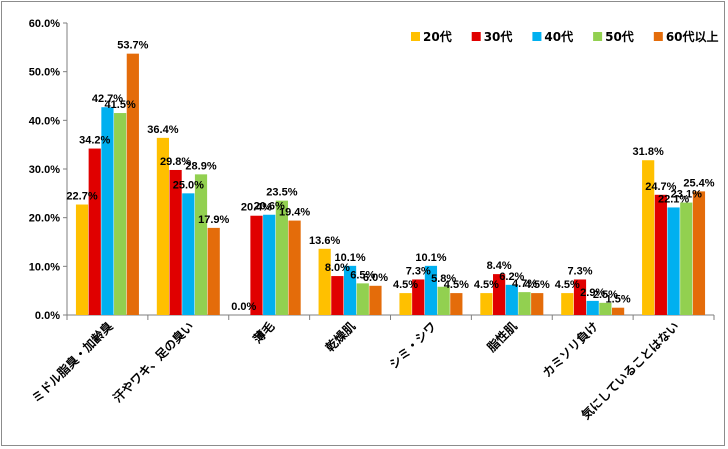  I want to click on legend-label: 20代, so click(437, 36).